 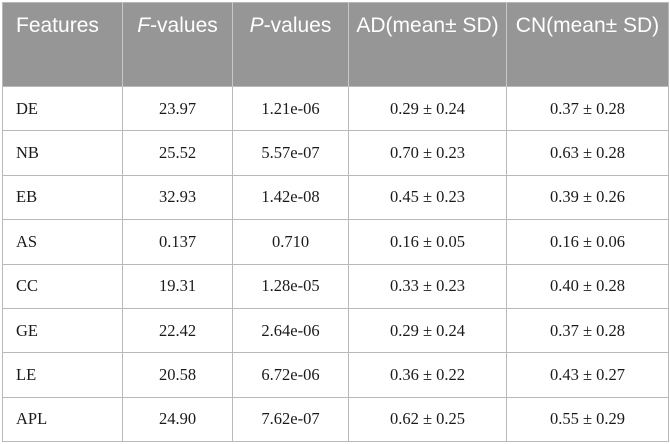 I want to click on ad-cell: 0.70 ± 0.23, so click(x=427, y=153).